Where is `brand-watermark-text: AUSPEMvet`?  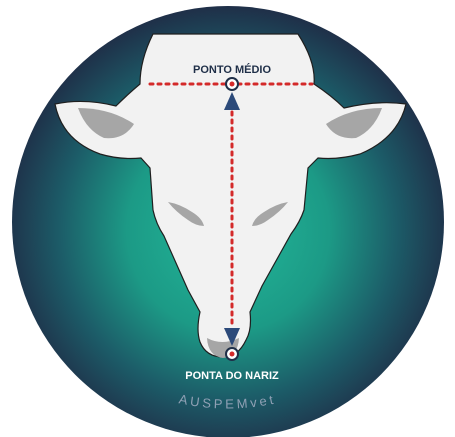
brand-watermark-text: AUSPEMvet is located at coordinates (226, 401).